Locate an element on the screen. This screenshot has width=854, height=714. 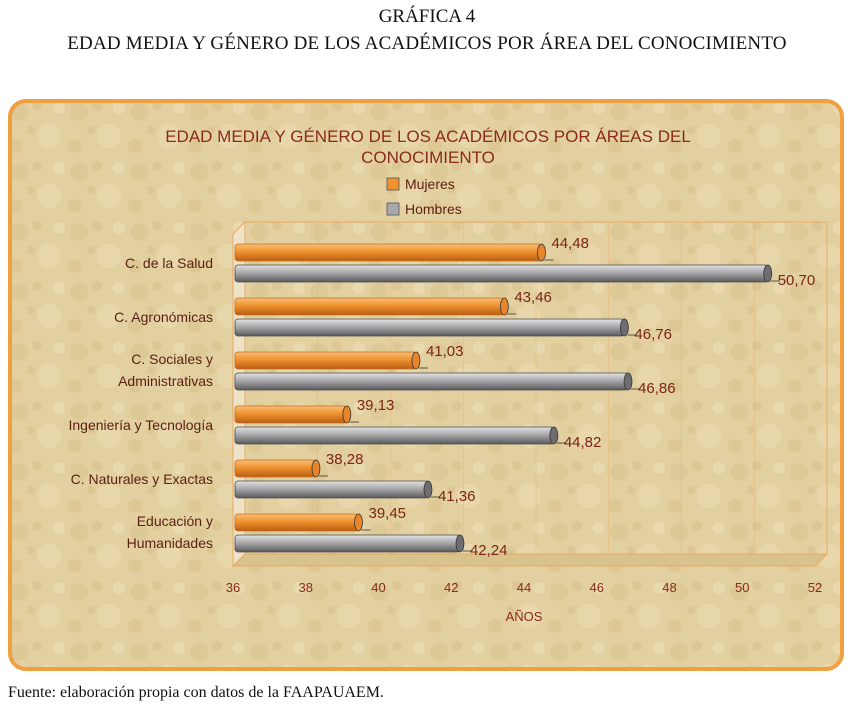
x-tick-label: 50 is located at coordinates (742, 587).